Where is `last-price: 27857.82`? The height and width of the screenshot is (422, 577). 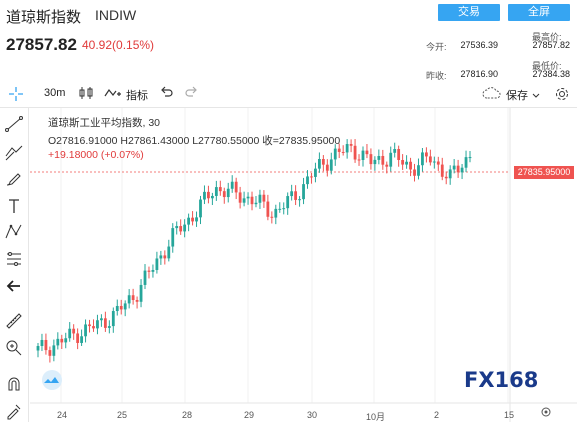 last-price: 27857.82 is located at coordinates (41, 44).